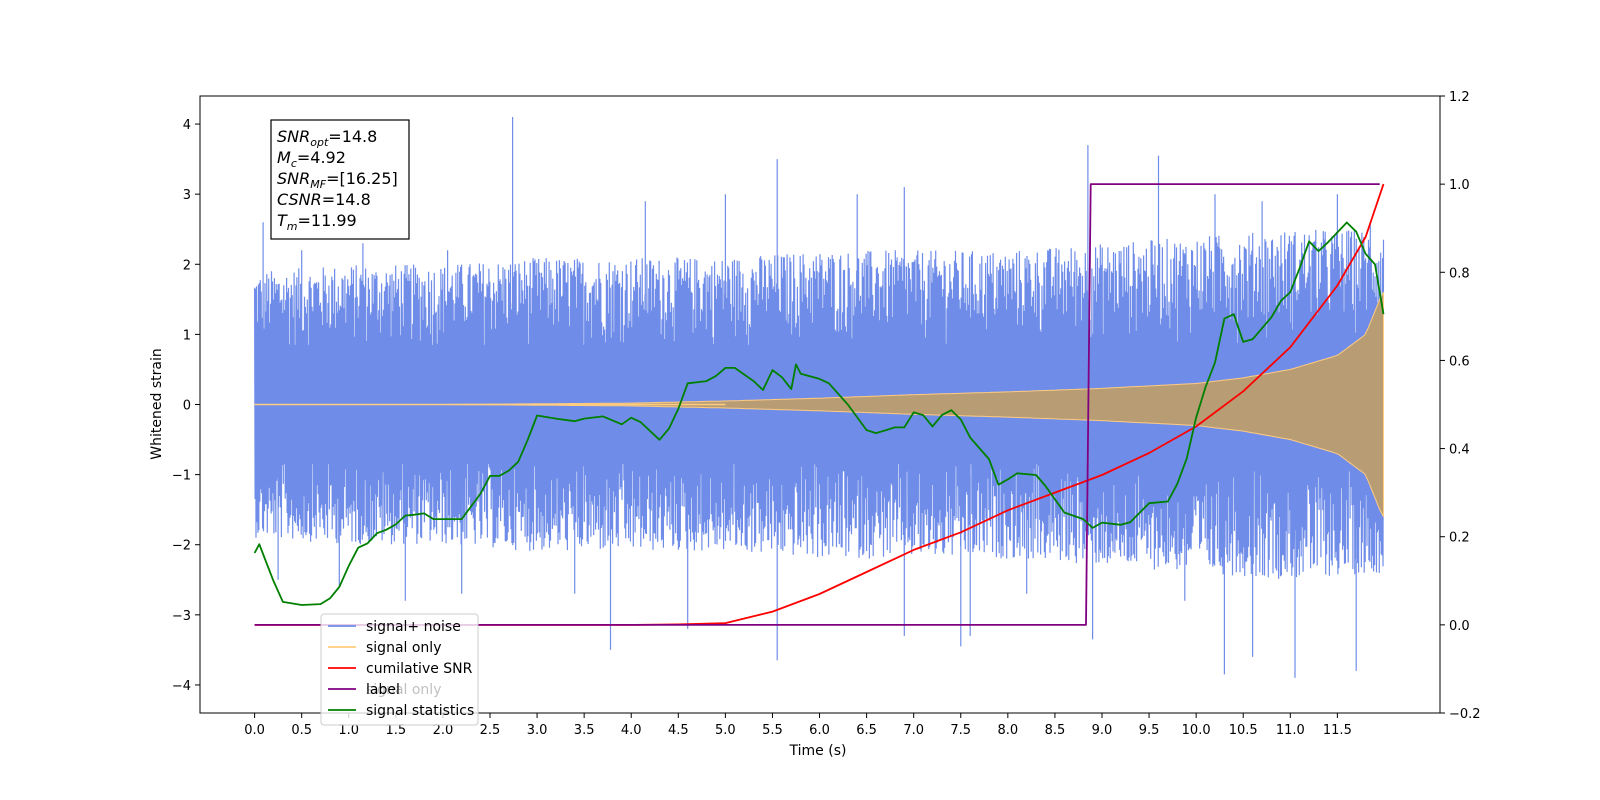 The width and height of the screenshot is (1600, 800). Describe the element at coordinates (1196, 730) in the screenshot. I see `x-tick-label: 10.0` at that location.